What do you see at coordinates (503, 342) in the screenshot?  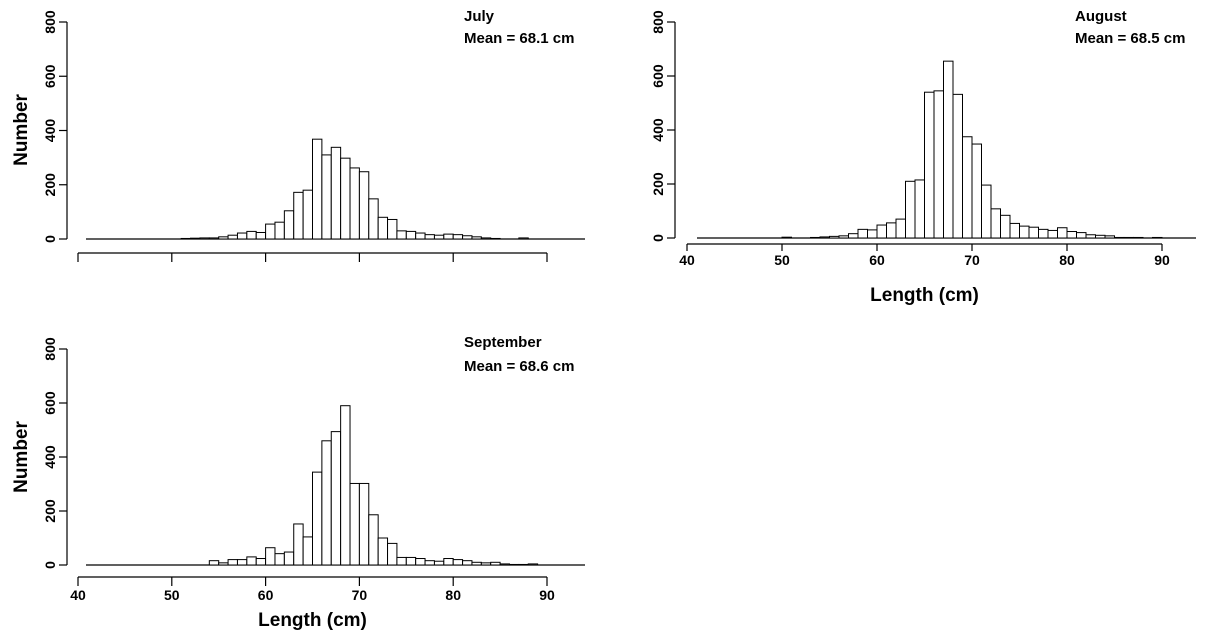 I see `panel-month-title: September` at bounding box center [503, 342].